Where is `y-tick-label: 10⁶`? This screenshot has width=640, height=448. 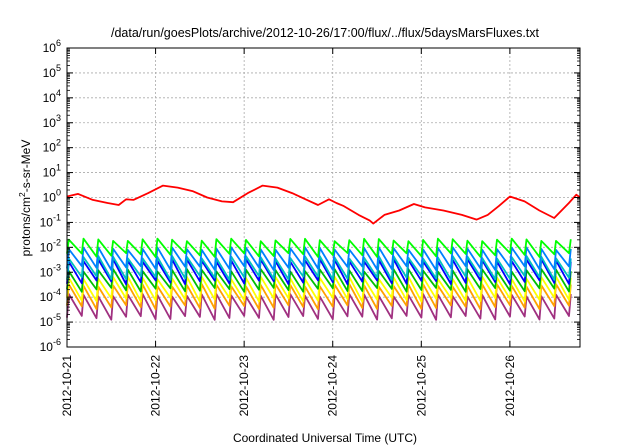 y-tick-label: 10⁶ is located at coordinates (52, 46).